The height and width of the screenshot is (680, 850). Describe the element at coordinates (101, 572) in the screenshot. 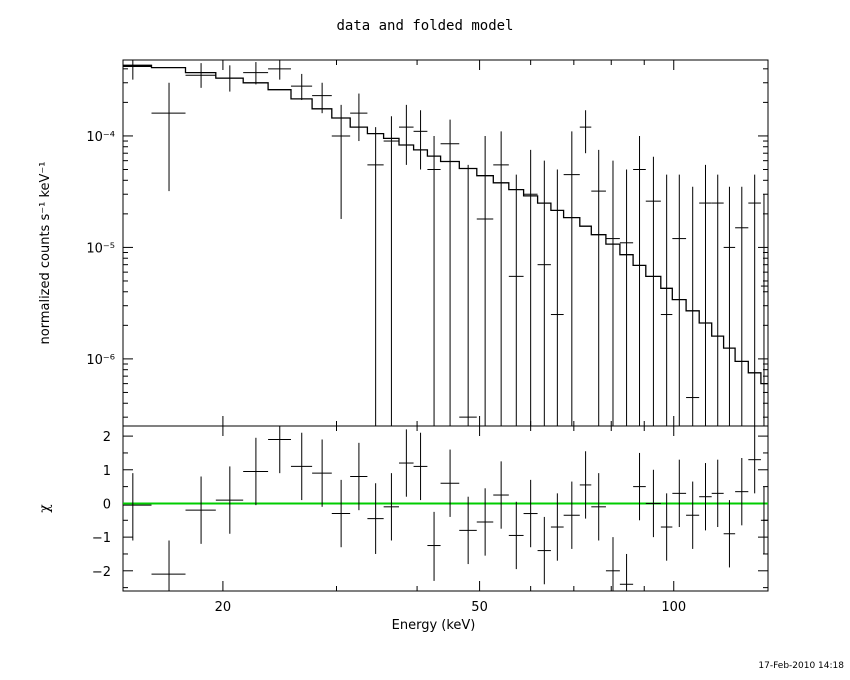

I see `chi-tick-label: −2` at that location.